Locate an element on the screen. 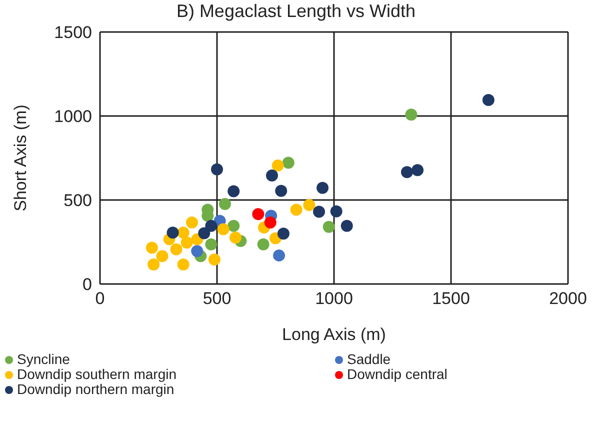  legend-label: Saddle is located at coordinates (369, 359).